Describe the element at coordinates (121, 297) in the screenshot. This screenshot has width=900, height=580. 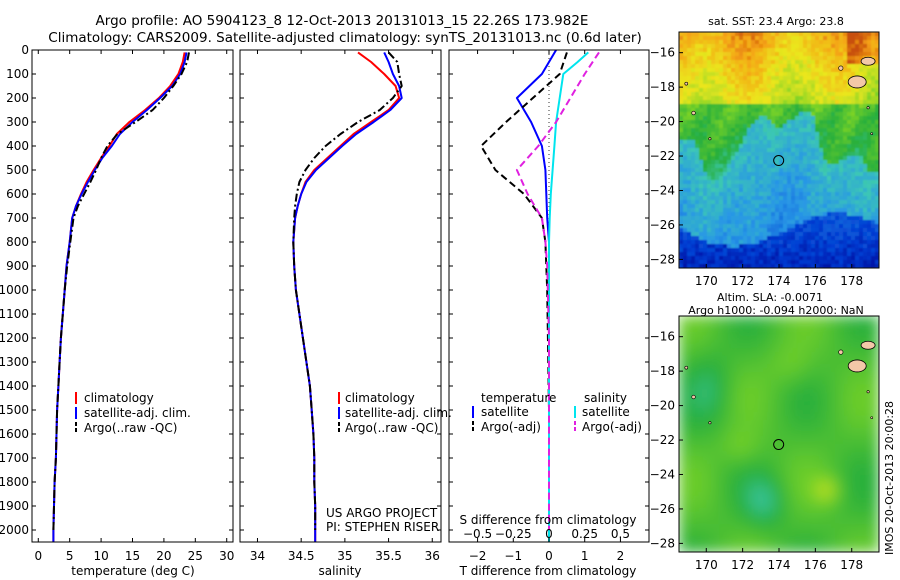
I see `temperature-plot-area` at that location.